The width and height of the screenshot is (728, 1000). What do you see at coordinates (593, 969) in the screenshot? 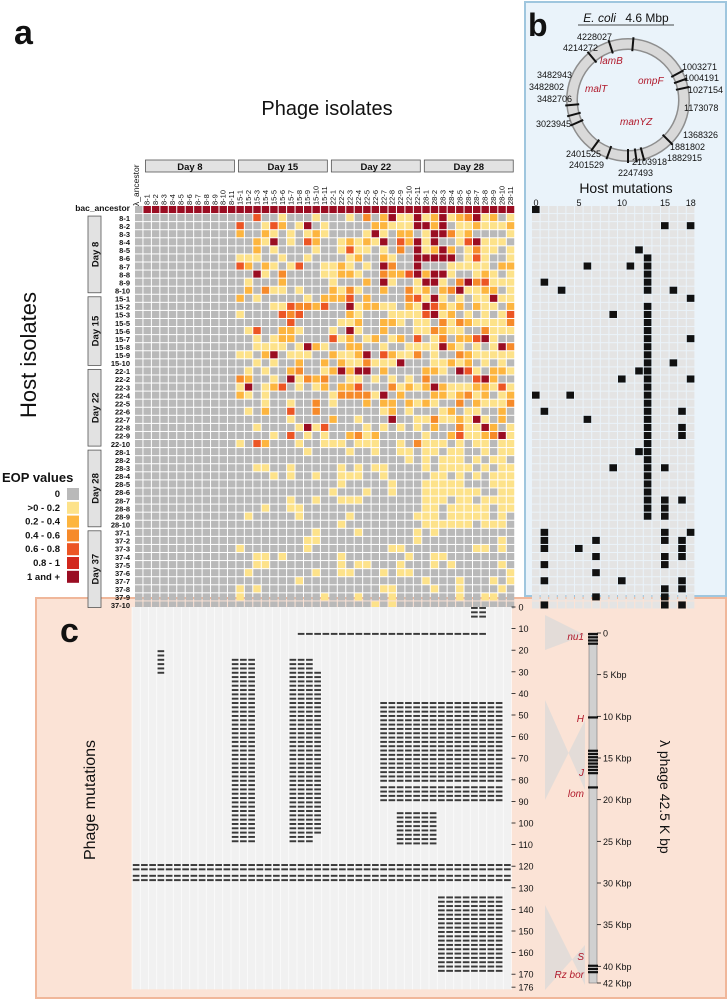
I see `gene-mark` at bounding box center [593, 969].